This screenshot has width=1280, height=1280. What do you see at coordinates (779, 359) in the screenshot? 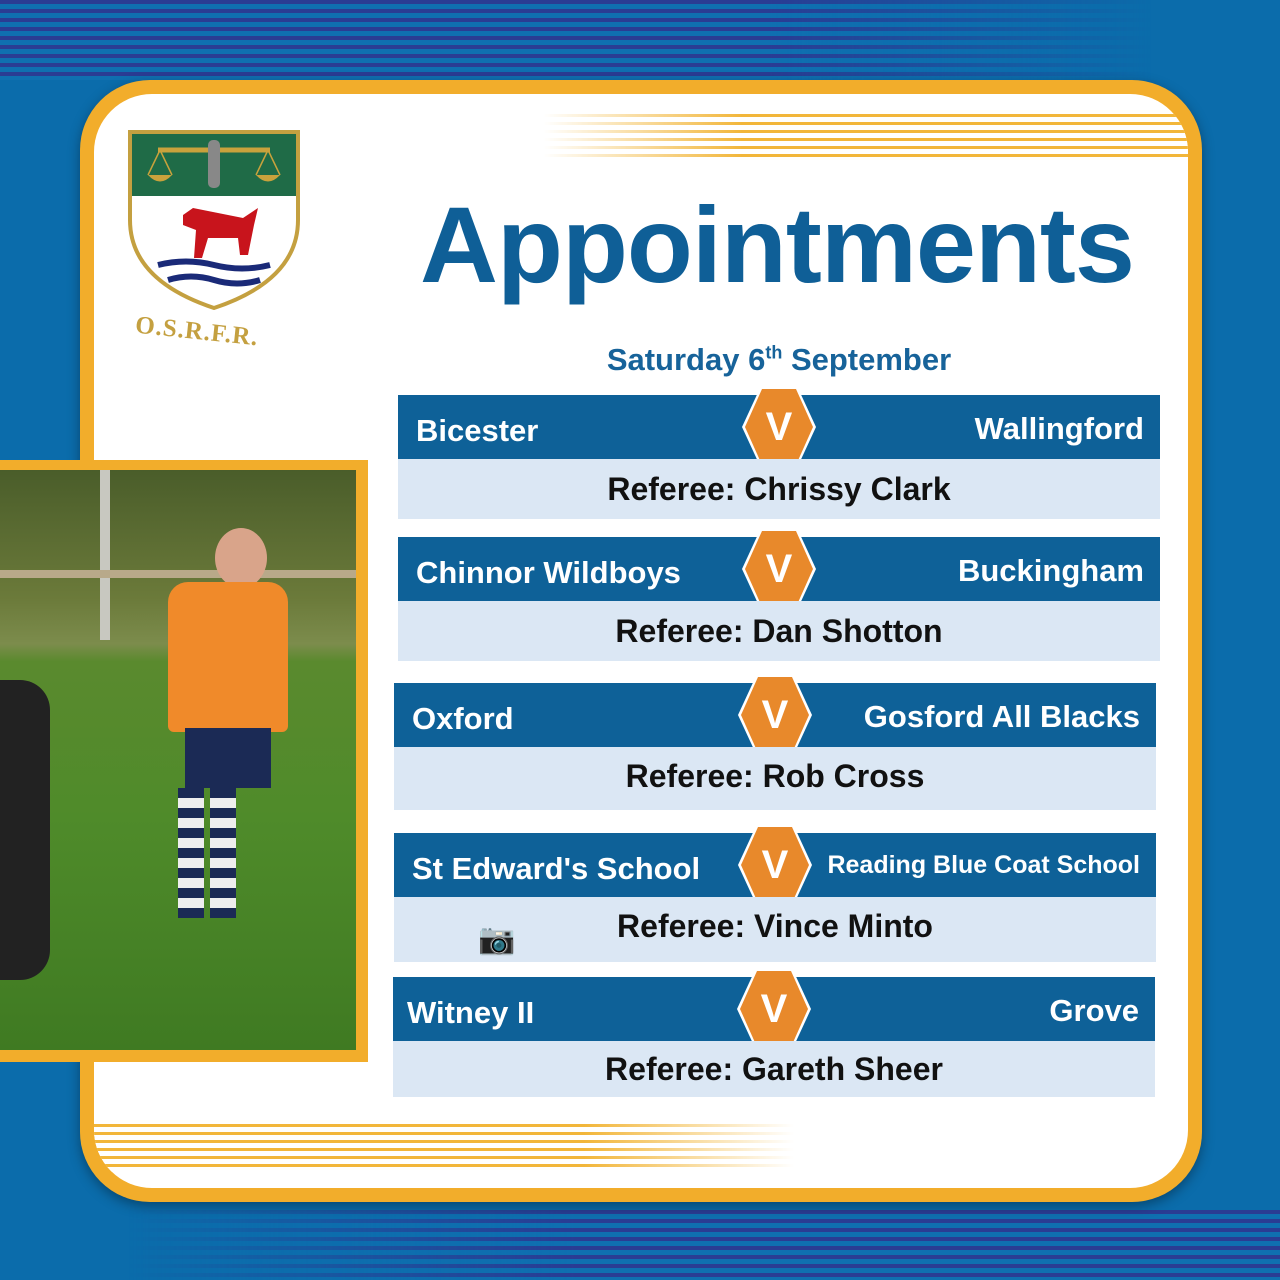
I see `match-date: Saturday 6th September` at bounding box center [779, 359].